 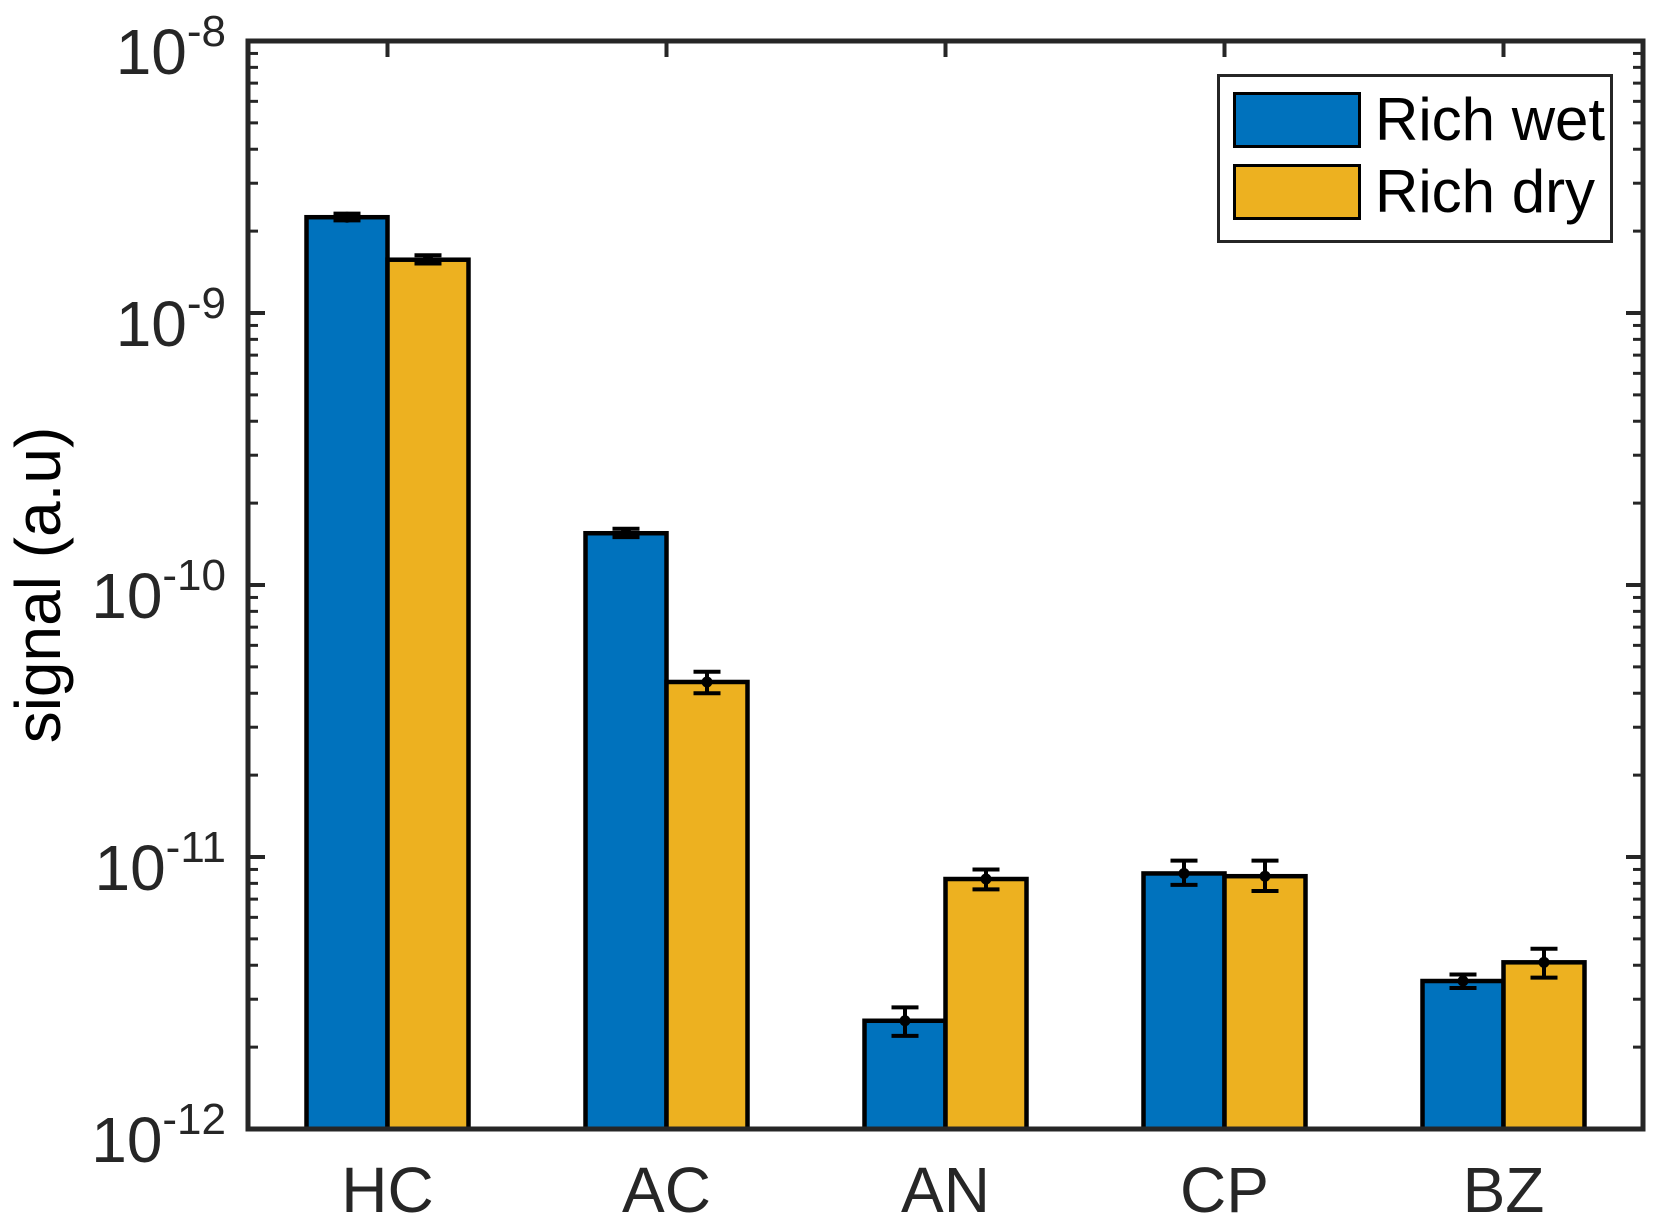 I want to click on y-tick-label: 10⁻¹⁰, so click(x=158, y=591).